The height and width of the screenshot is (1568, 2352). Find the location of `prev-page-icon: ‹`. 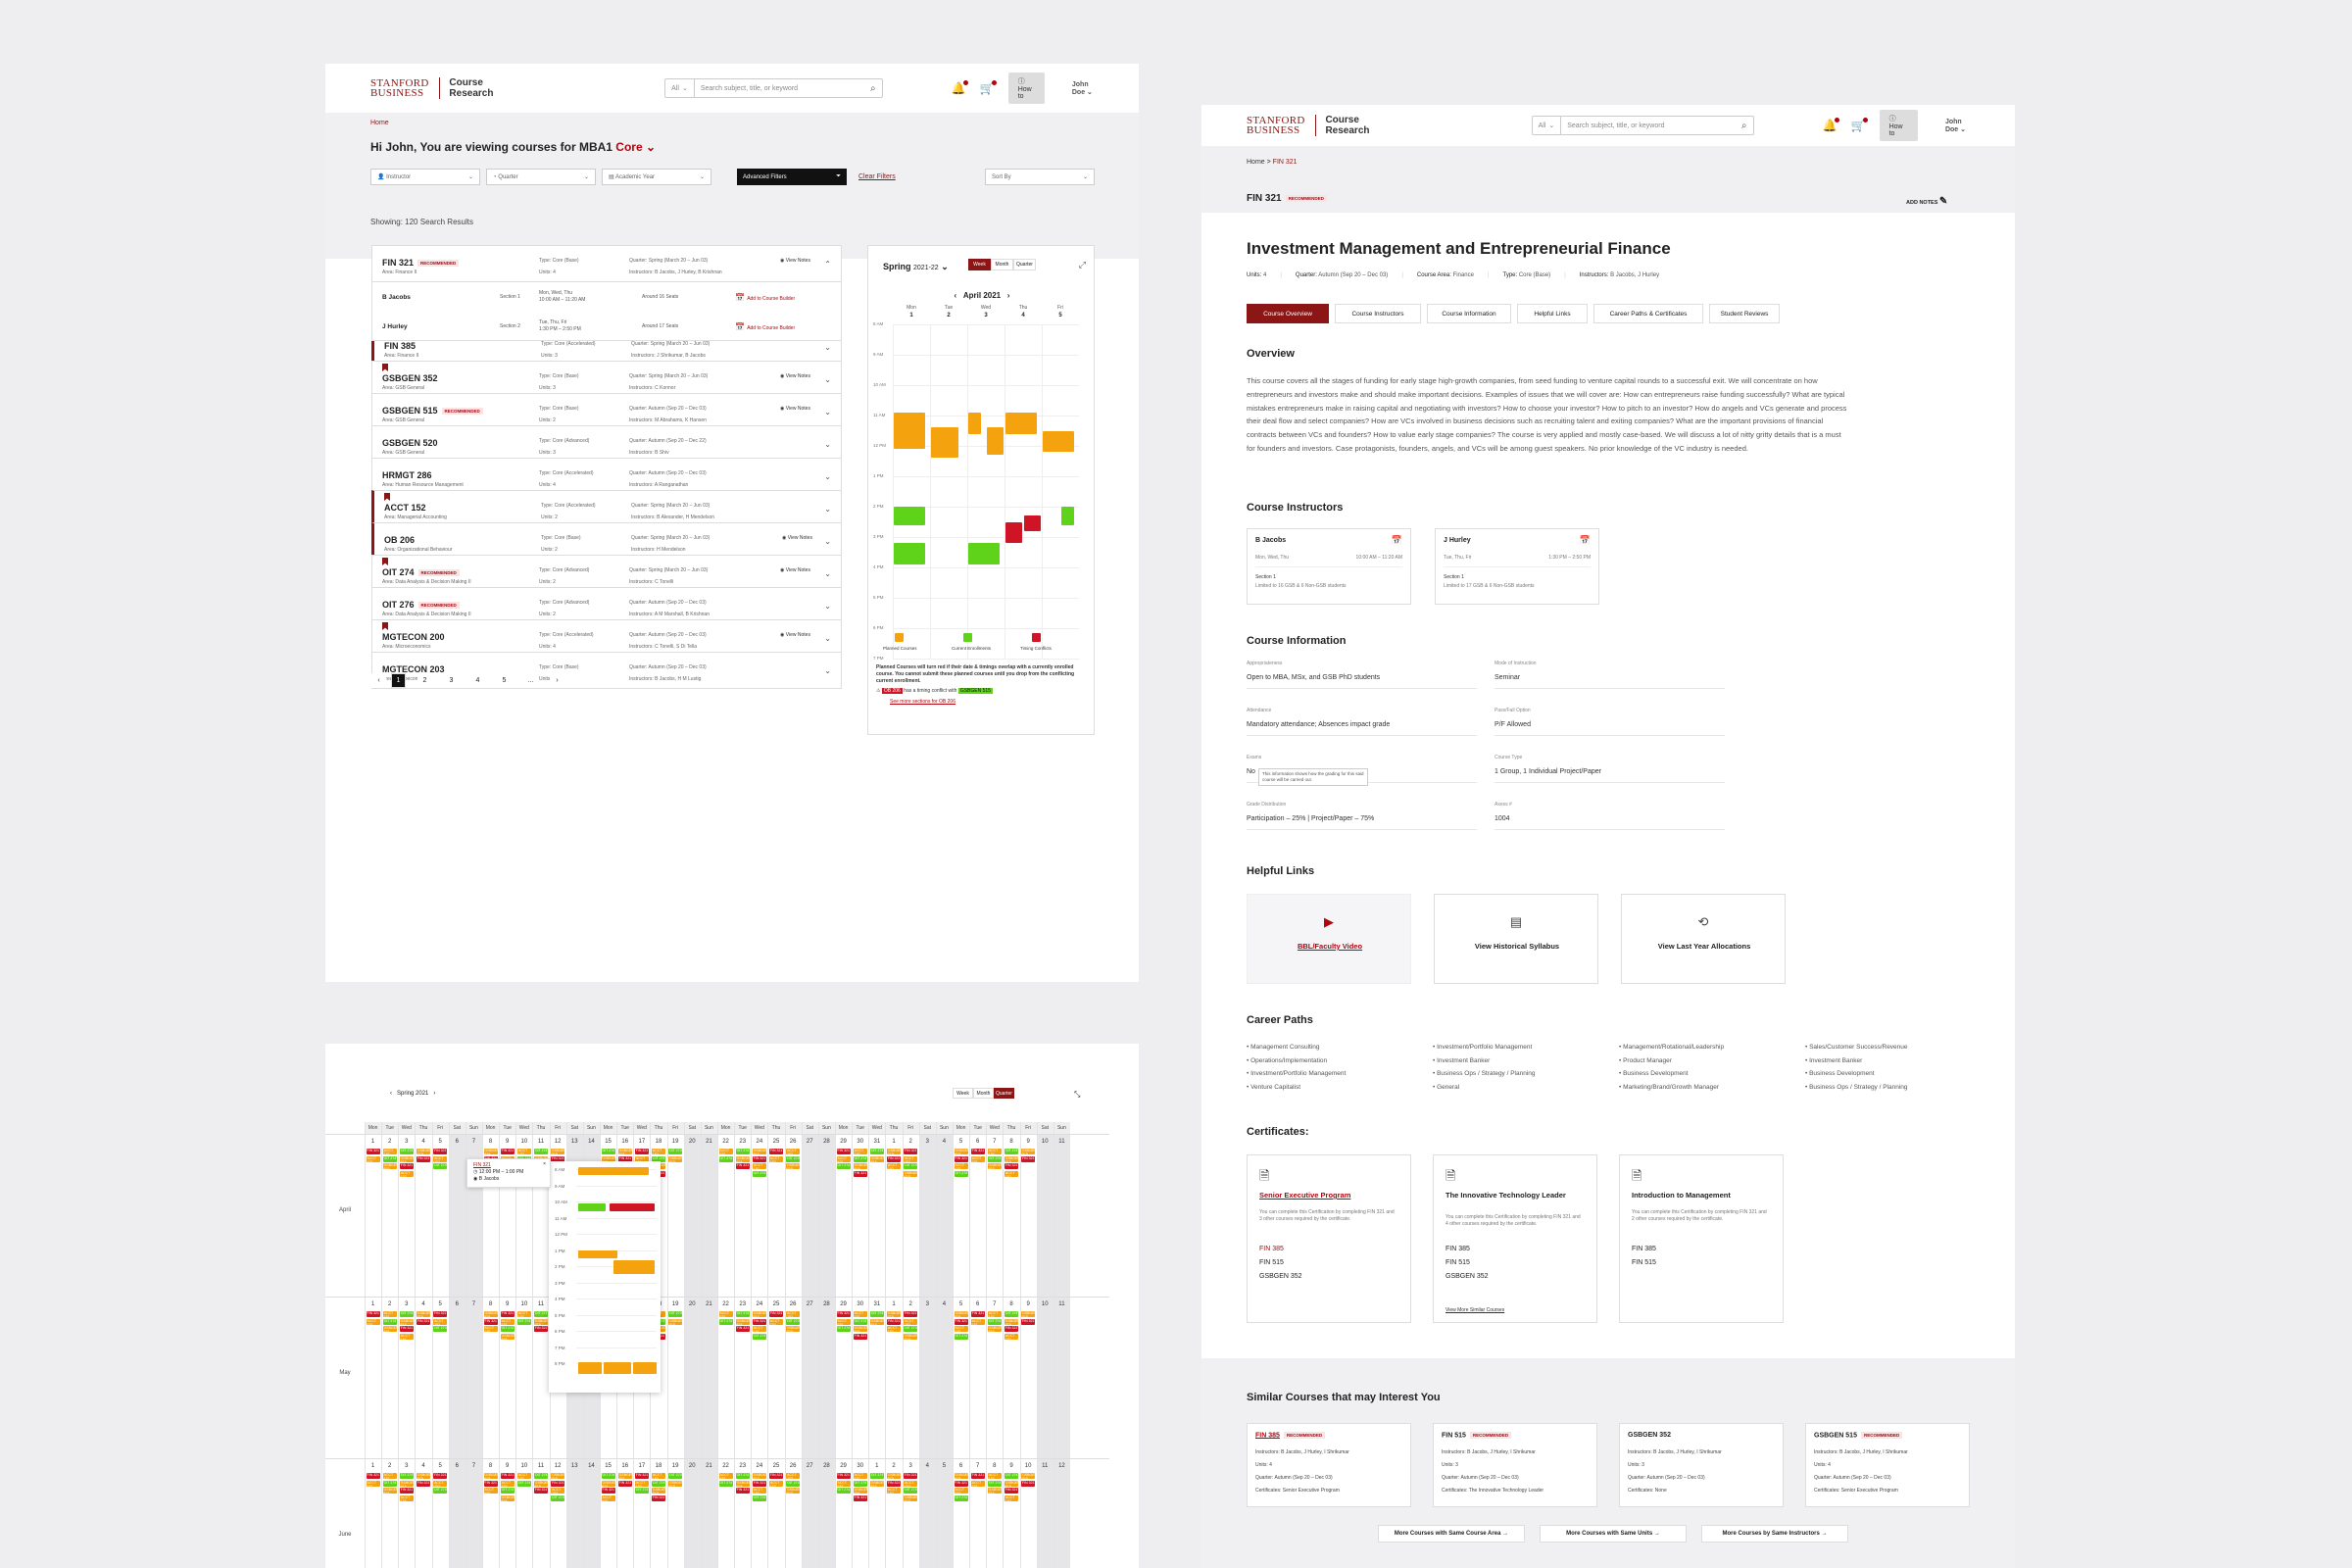

prev-page-icon: ‹ is located at coordinates (378, 680).